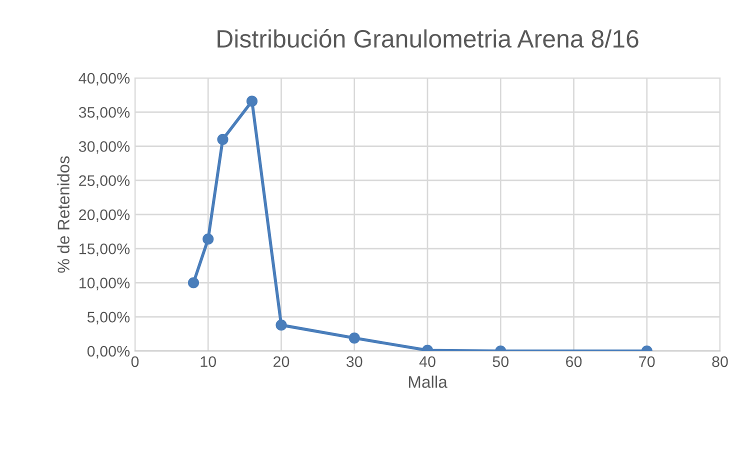 This screenshot has height=471, width=753. I want to click on y-tick-label: 30,00%, so click(104, 147).